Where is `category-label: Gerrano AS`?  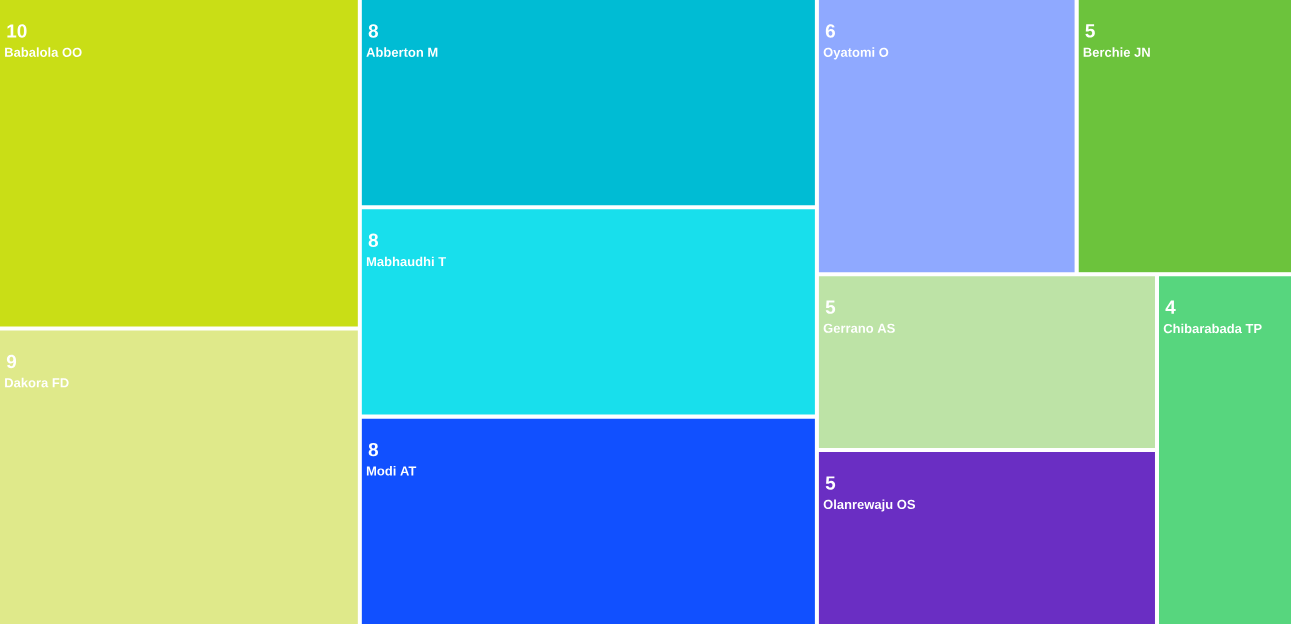 category-label: Gerrano AS is located at coordinates (859, 328).